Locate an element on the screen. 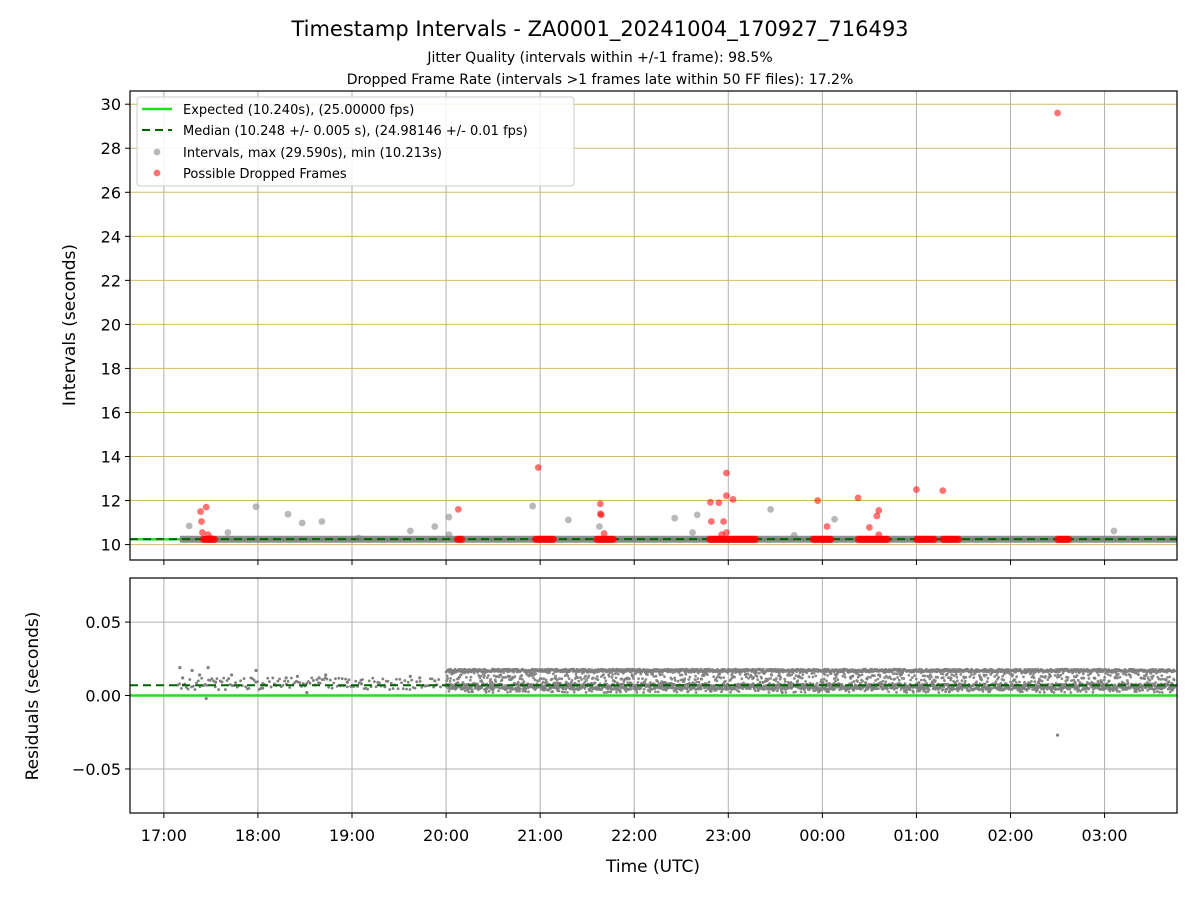 This screenshot has width=1200, height=900. top-y-tick-label: 18 is located at coordinates (111, 368).